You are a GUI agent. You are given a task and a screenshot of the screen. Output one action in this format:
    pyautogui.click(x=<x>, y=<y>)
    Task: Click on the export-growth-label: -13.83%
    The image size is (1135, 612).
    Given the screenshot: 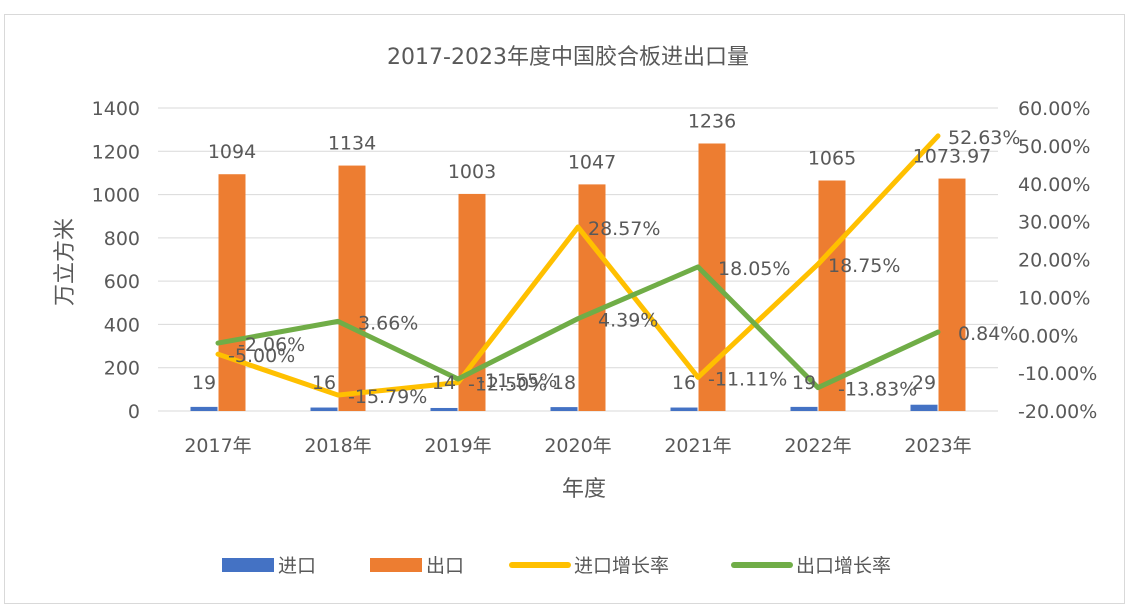 What is the action you would take?
    pyautogui.click(x=877, y=390)
    